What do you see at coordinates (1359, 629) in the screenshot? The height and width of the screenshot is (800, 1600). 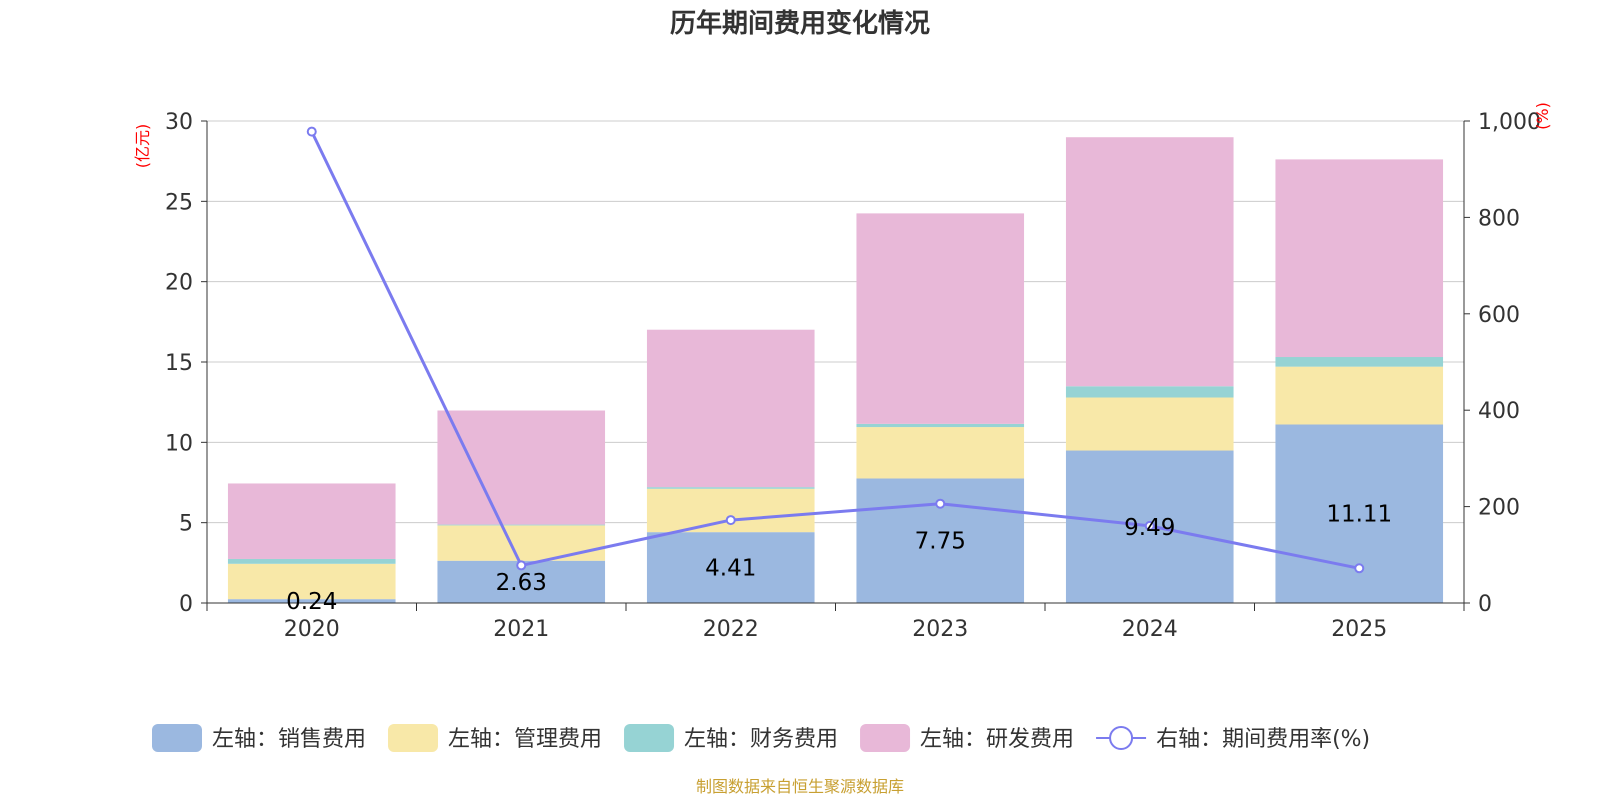 I see `x-tick-label: 2025` at bounding box center [1359, 629].